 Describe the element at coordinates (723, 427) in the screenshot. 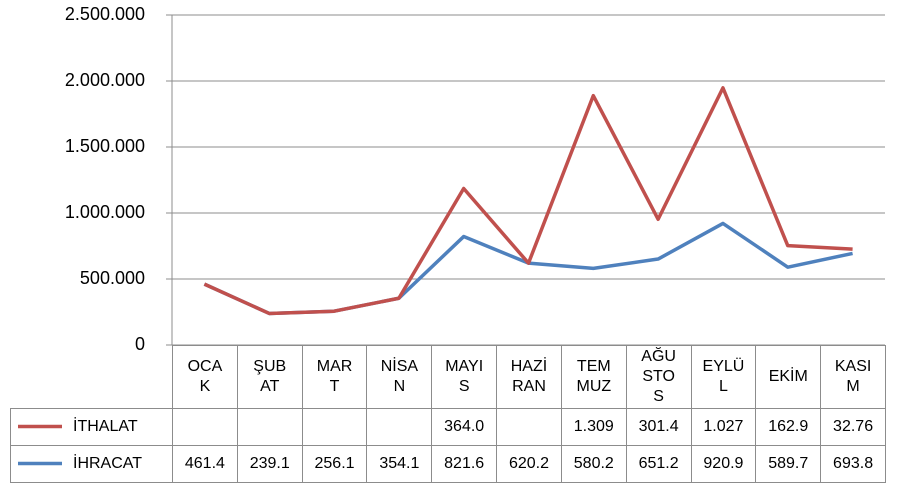

I see `value-label: 1.027` at that location.